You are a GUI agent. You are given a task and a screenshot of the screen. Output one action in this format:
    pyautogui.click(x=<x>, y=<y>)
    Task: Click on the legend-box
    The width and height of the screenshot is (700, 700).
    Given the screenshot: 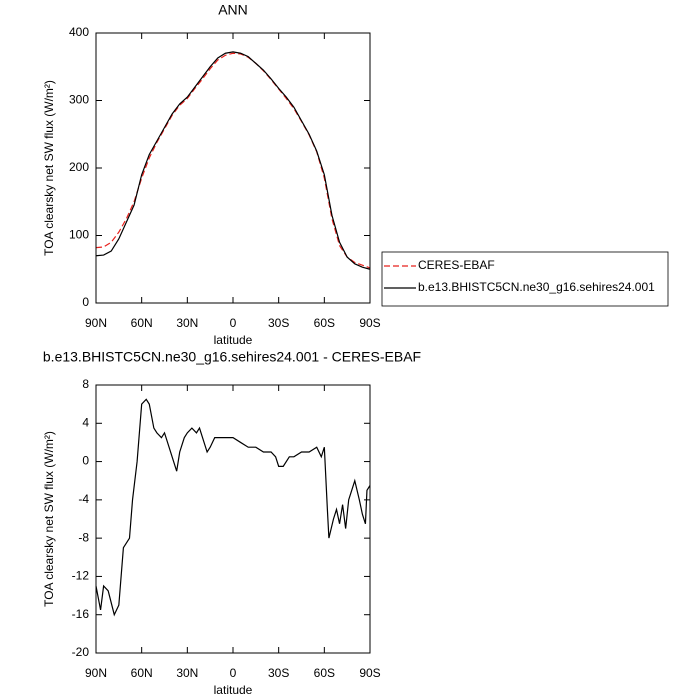 What is the action you would take?
    pyautogui.click(x=525, y=279)
    